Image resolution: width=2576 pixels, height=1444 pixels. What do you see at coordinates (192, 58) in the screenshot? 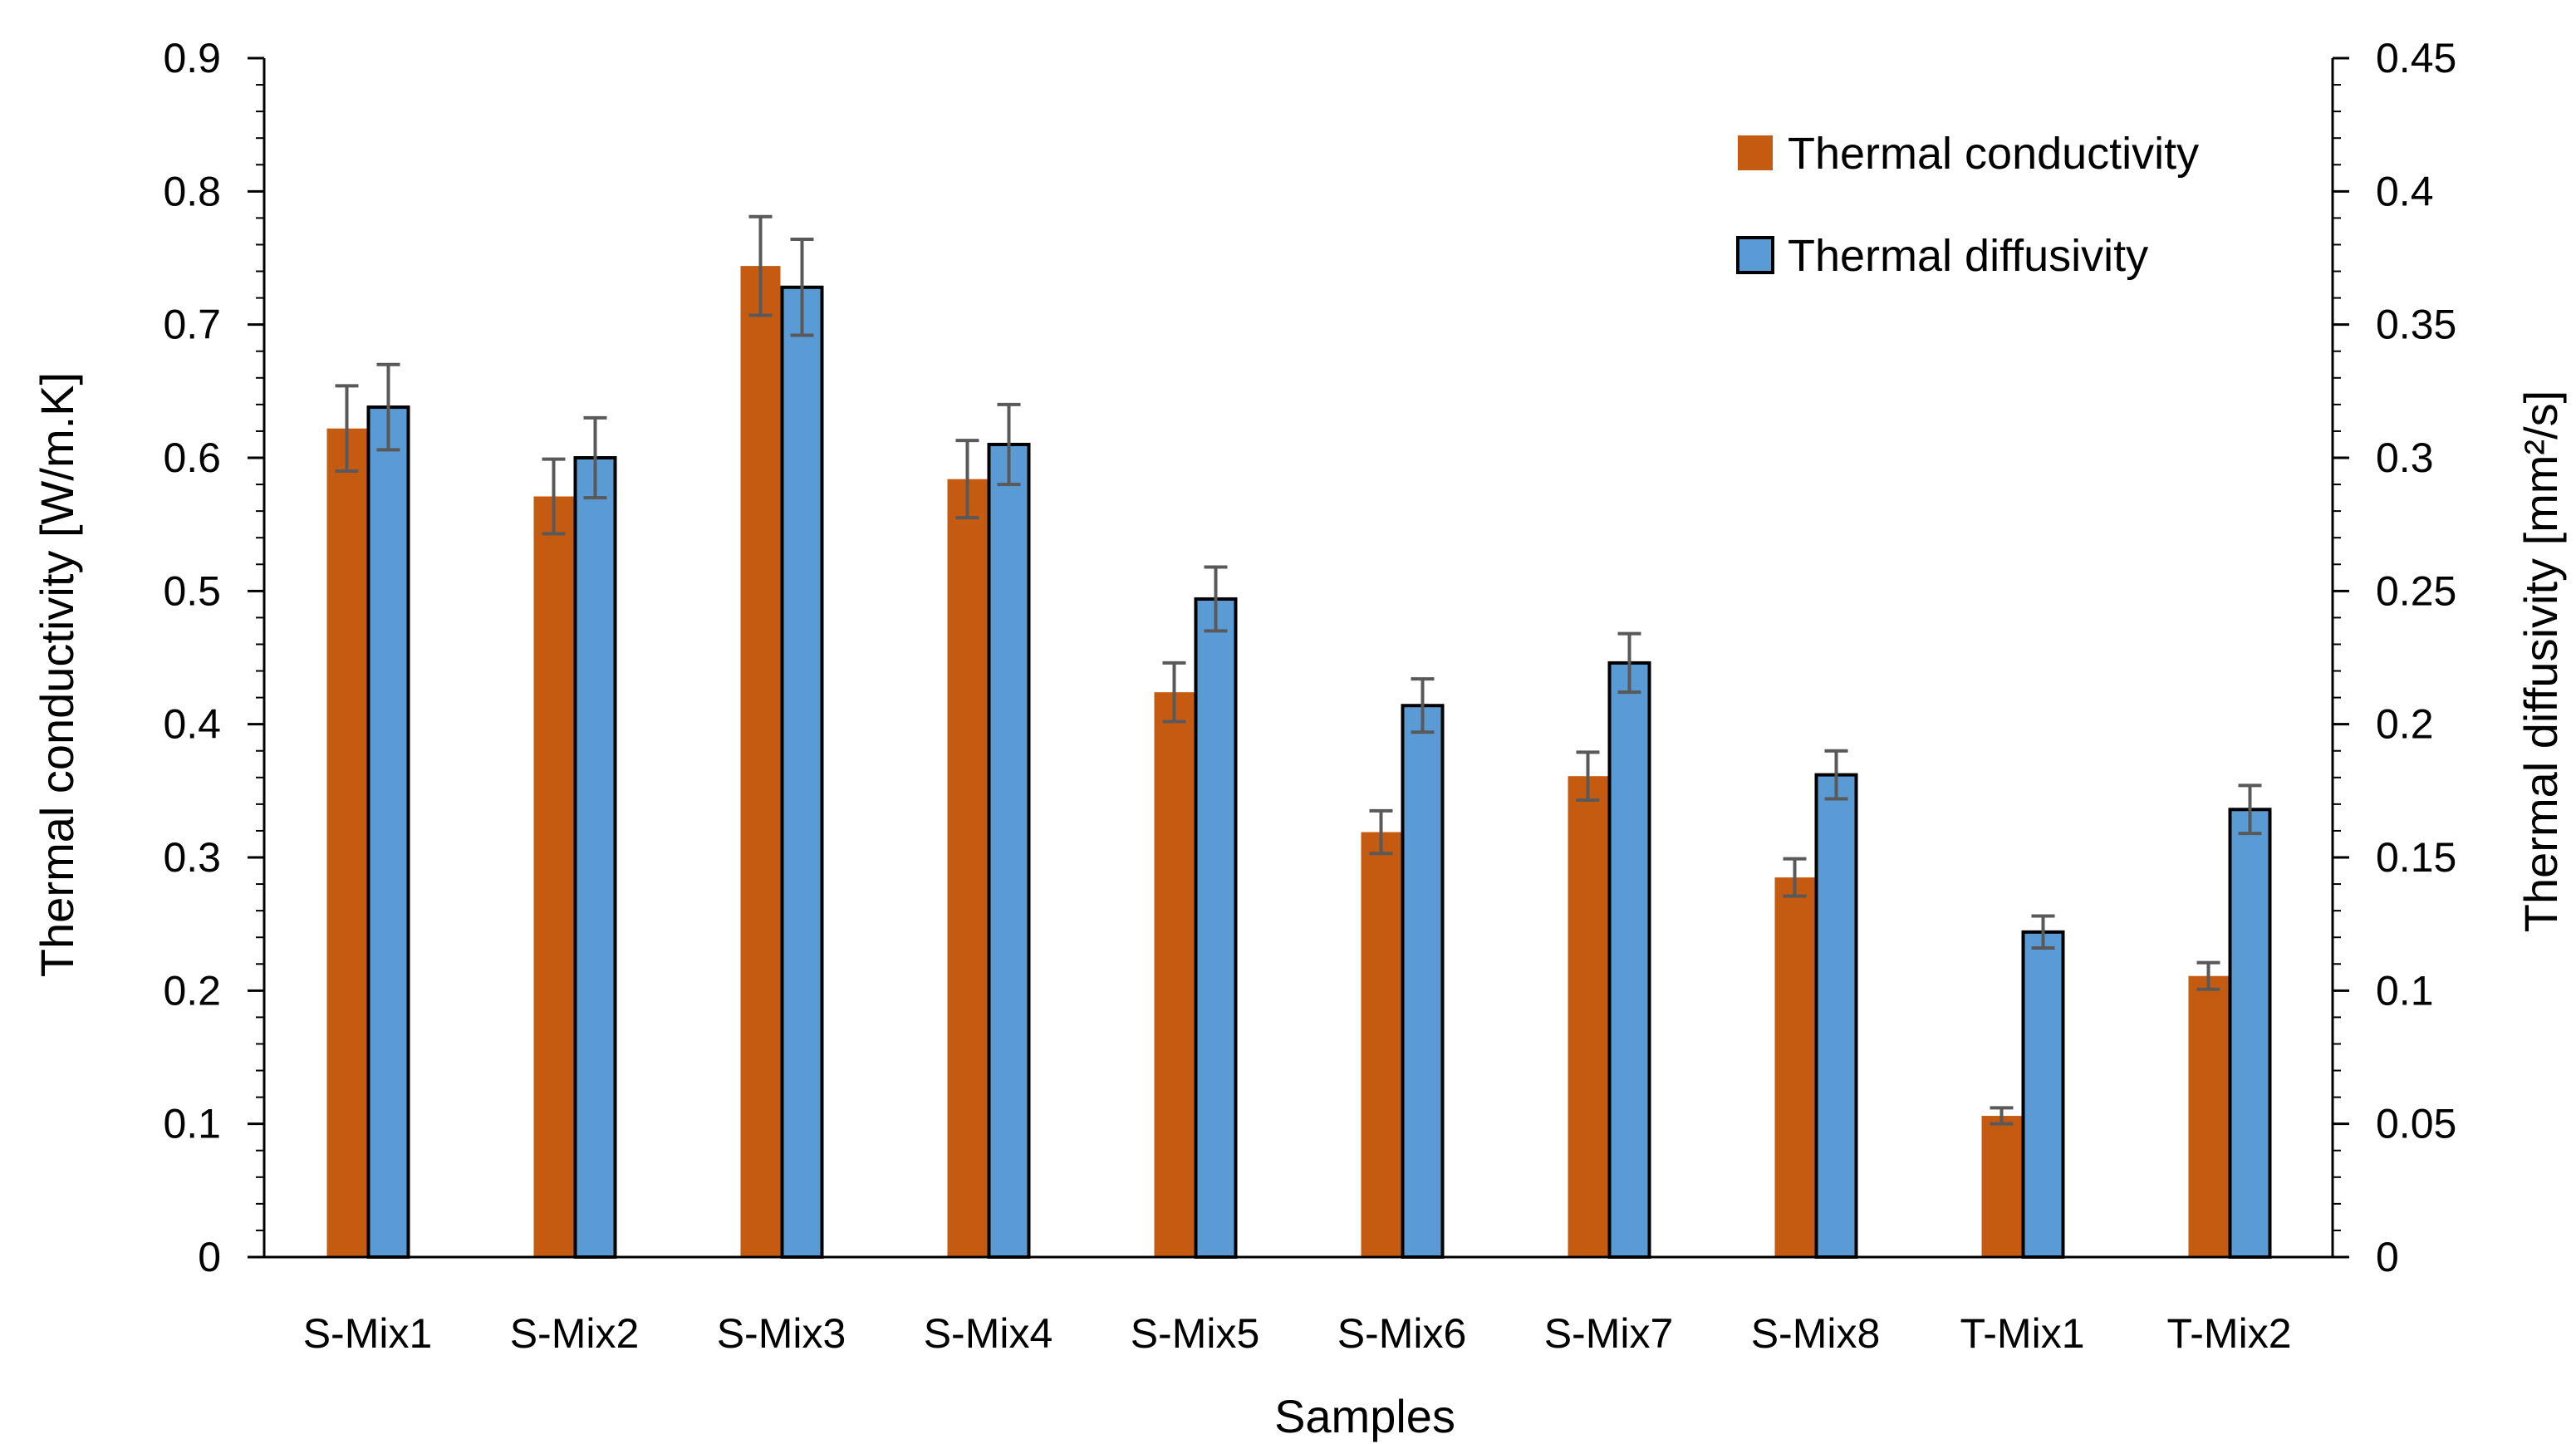
I see `y-tick-label: 0.9` at bounding box center [192, 58].